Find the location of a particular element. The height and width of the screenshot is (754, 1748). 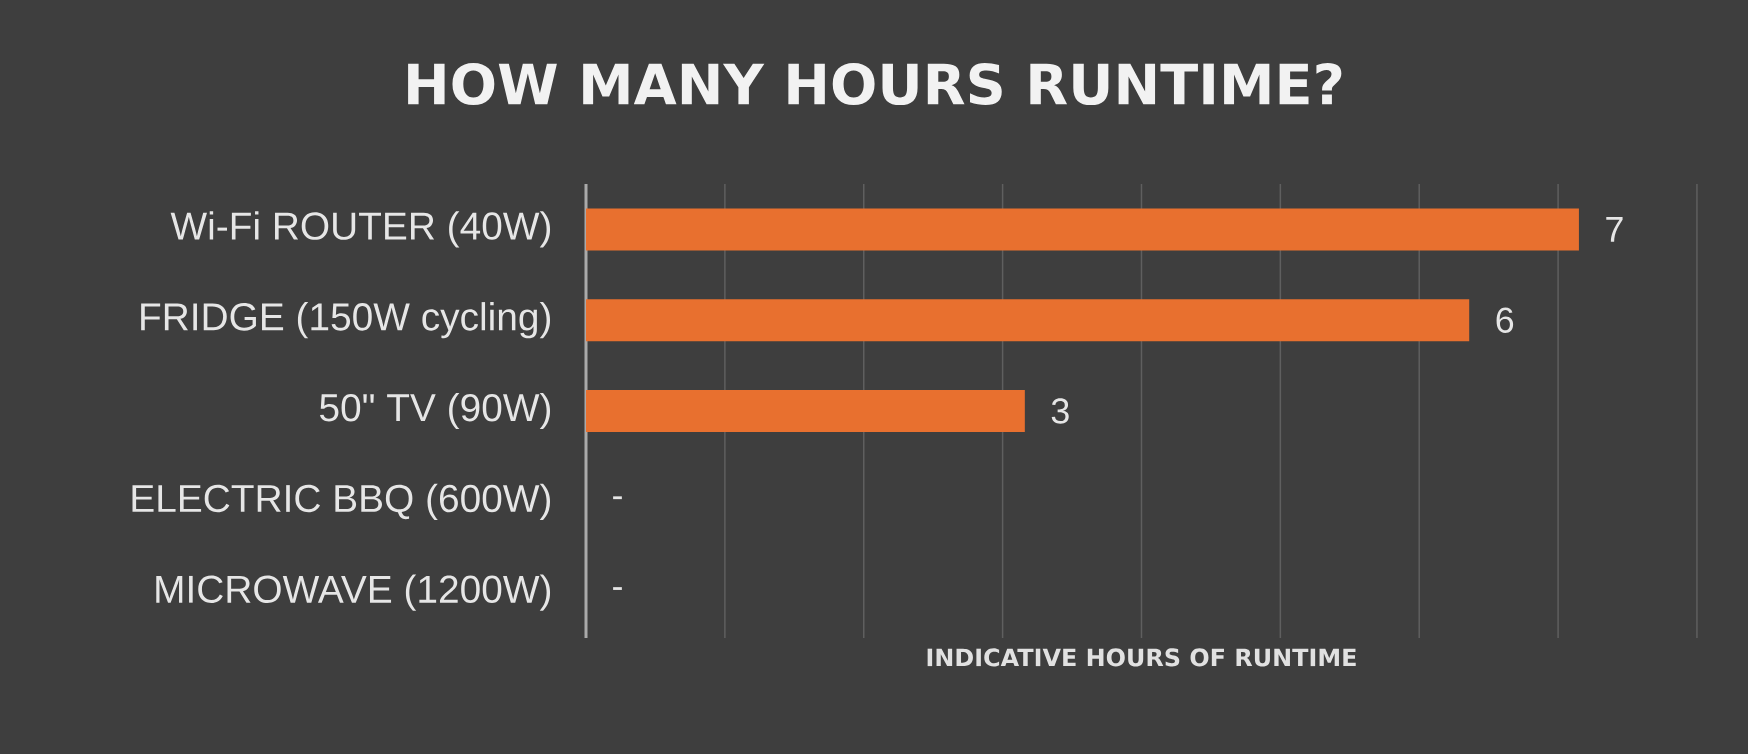

y-tick-label: ELECTRIC BBQ (600W) is located at coordinates (341, 501).